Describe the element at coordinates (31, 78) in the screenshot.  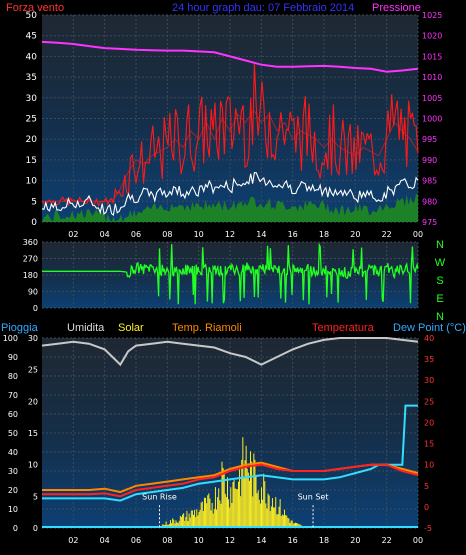
I see `wind-y-tick-label: 35` at that location.